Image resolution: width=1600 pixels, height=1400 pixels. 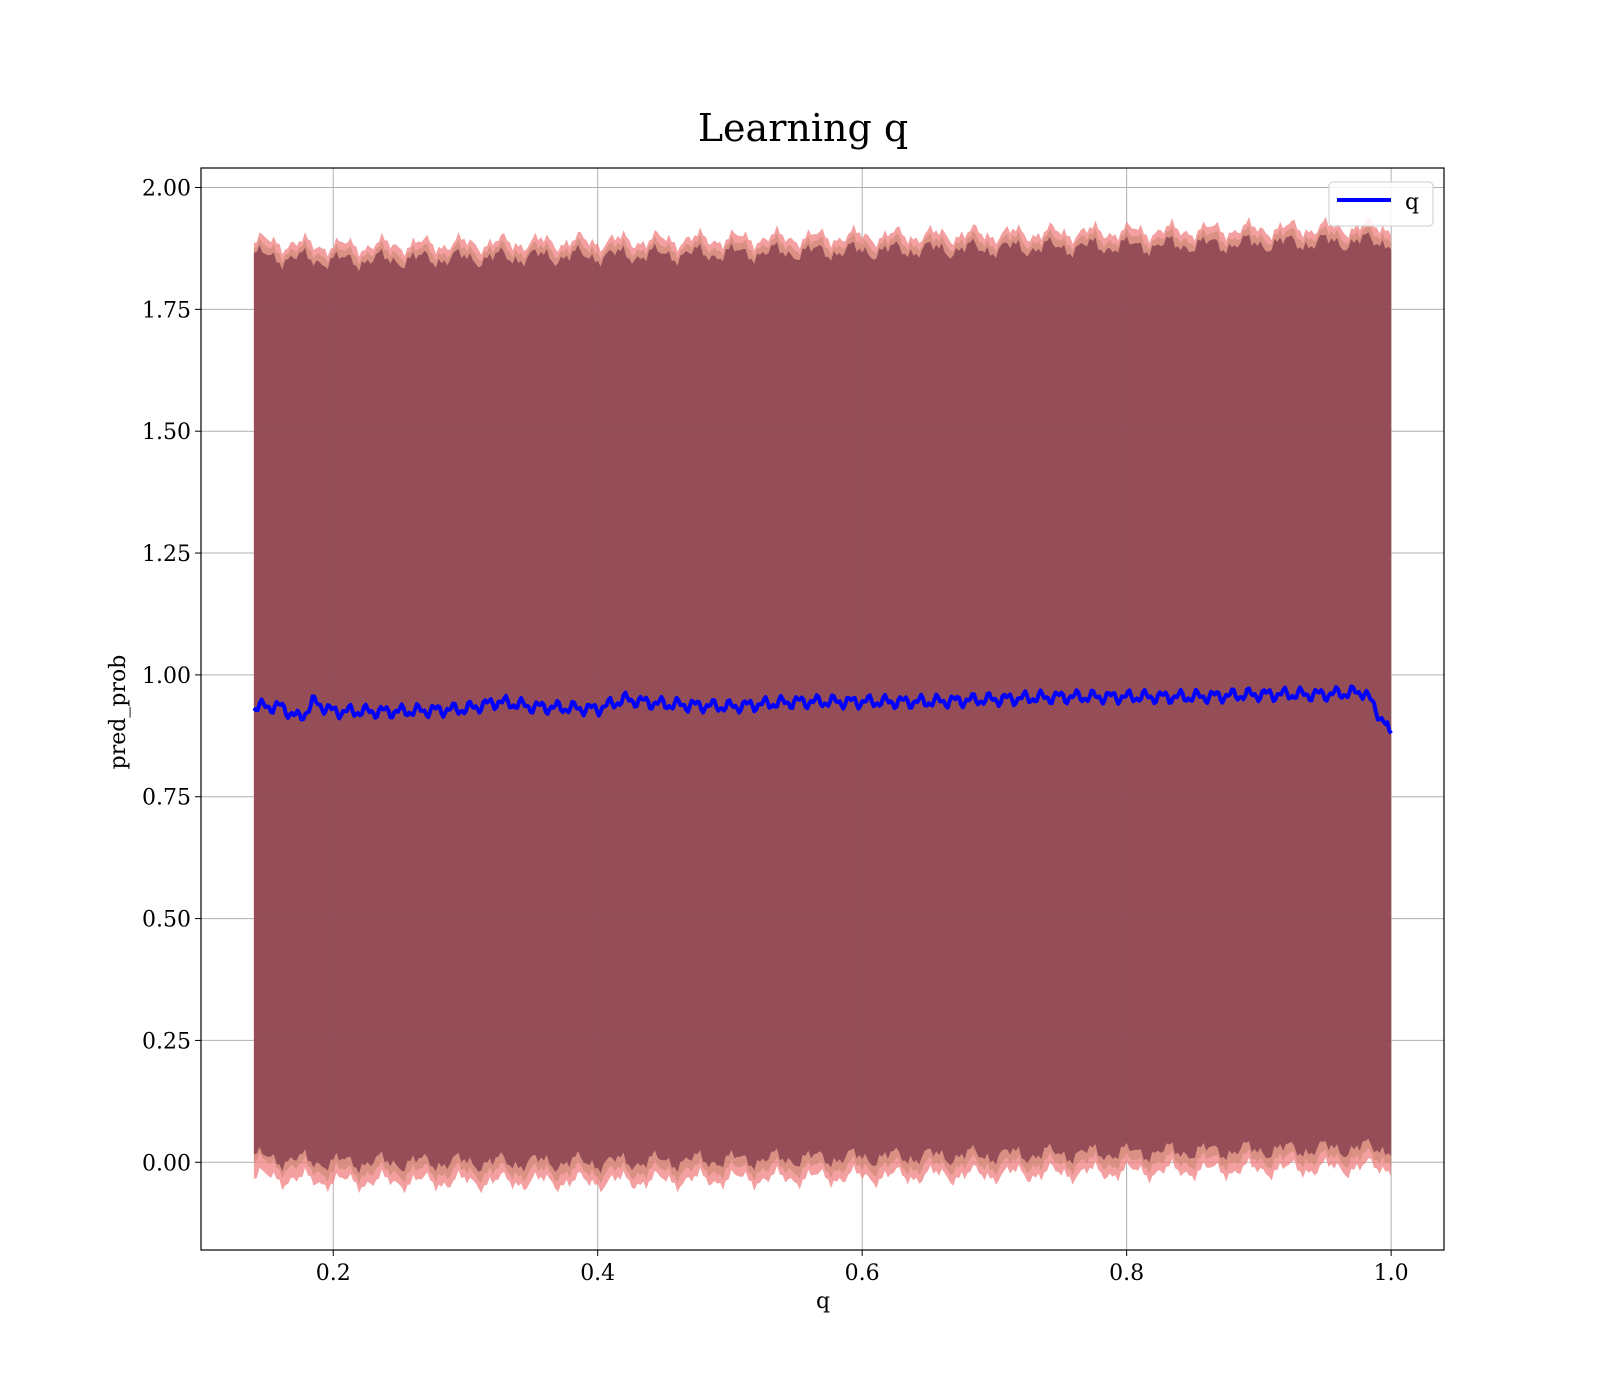 I want to click on y-tick-label: 0.75, so click(x=166, y=798).